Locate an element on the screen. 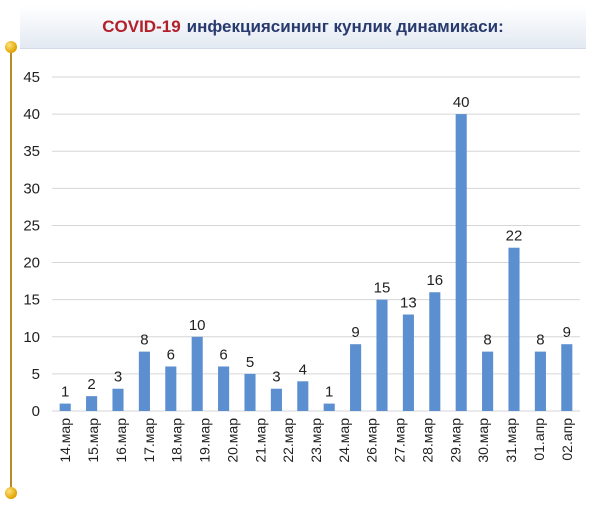  rail-bottom-knob is located at coordinates (11, 493).